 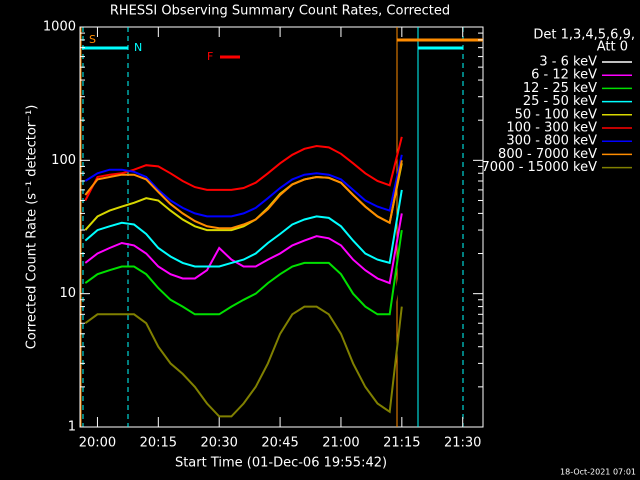 I want to click on y-tick-label: 10, so click(x=67, y=293).